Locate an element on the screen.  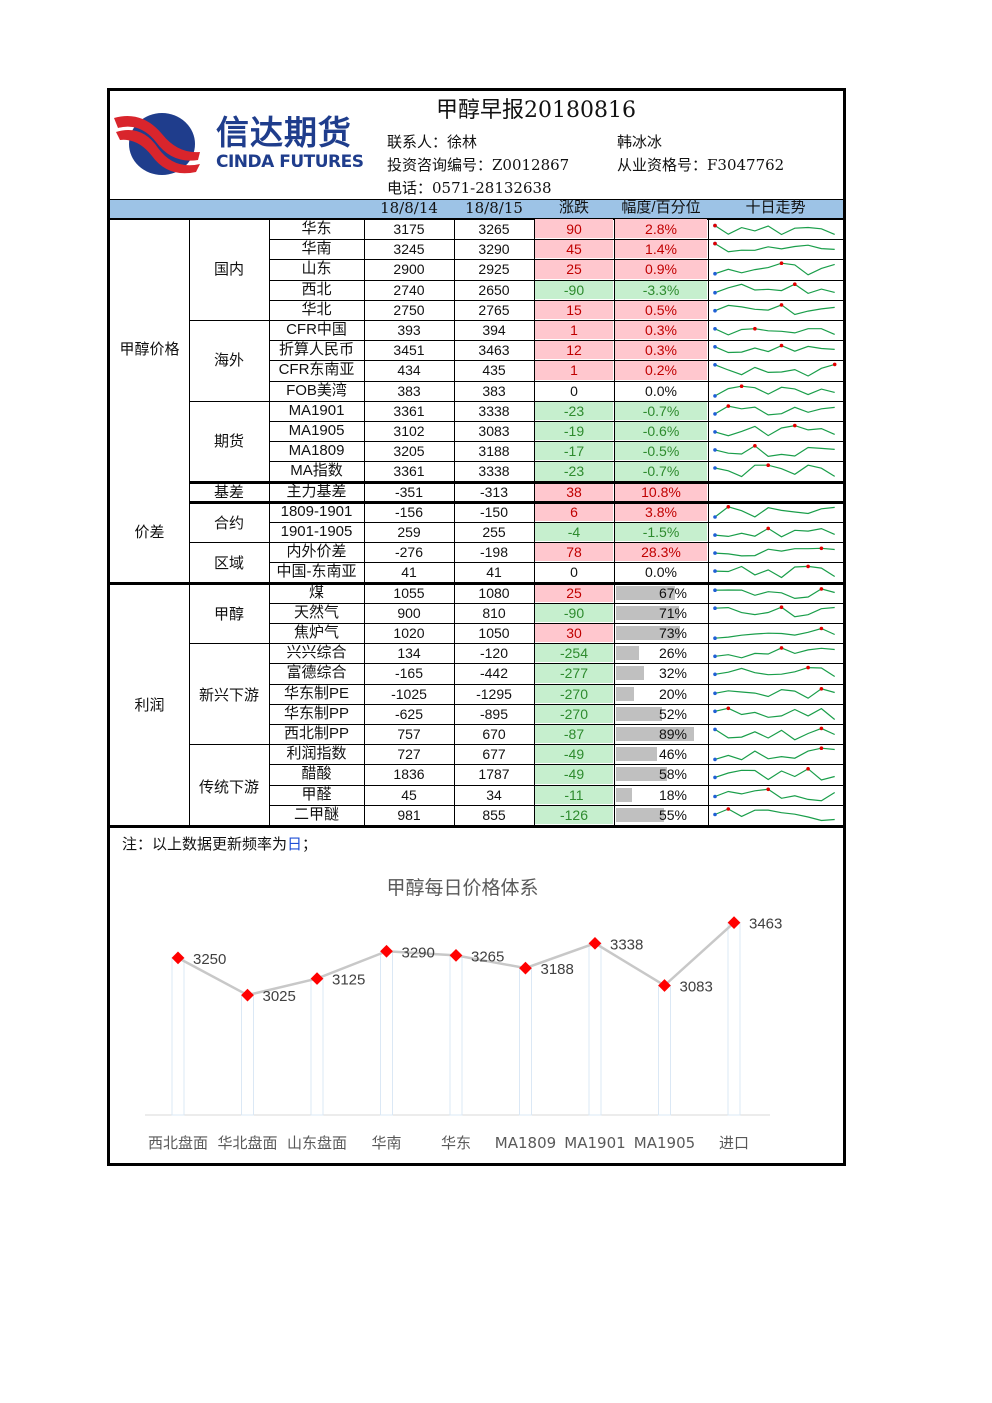
row-change: 90 is located at coordinates (574, 229).